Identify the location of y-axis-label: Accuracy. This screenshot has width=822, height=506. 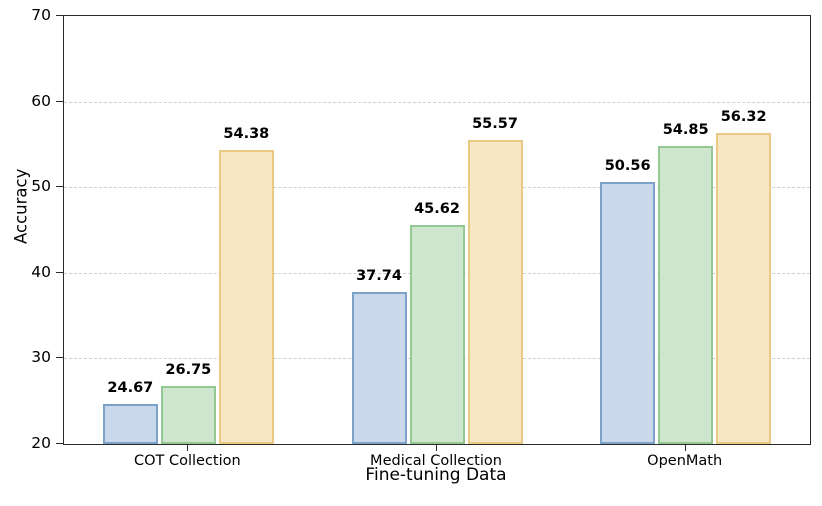
(21, 206).